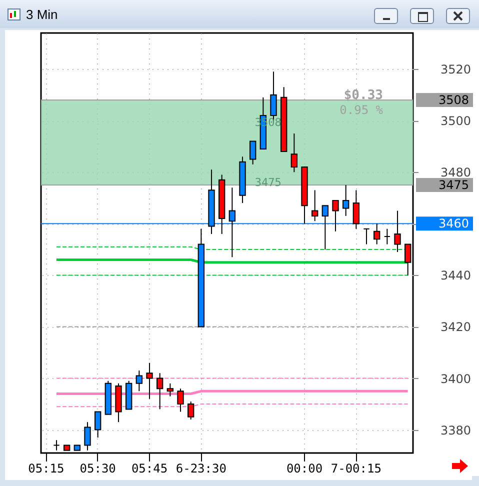  Describe the element at coordinates (362, 110) in the screenshot. I see `annotation: 0.95 %` at that location.